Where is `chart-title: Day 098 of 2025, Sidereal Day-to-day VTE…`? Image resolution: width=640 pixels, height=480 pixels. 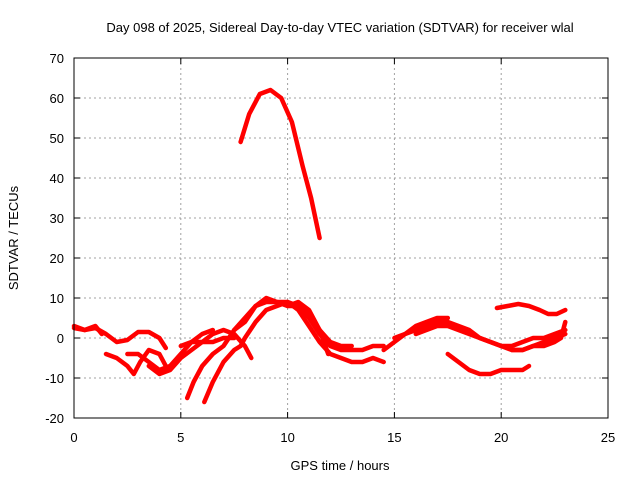
chart-title: Day 098 of 2025, Sidereal Day-to-day VTE… is located at coordinates (339, 27).